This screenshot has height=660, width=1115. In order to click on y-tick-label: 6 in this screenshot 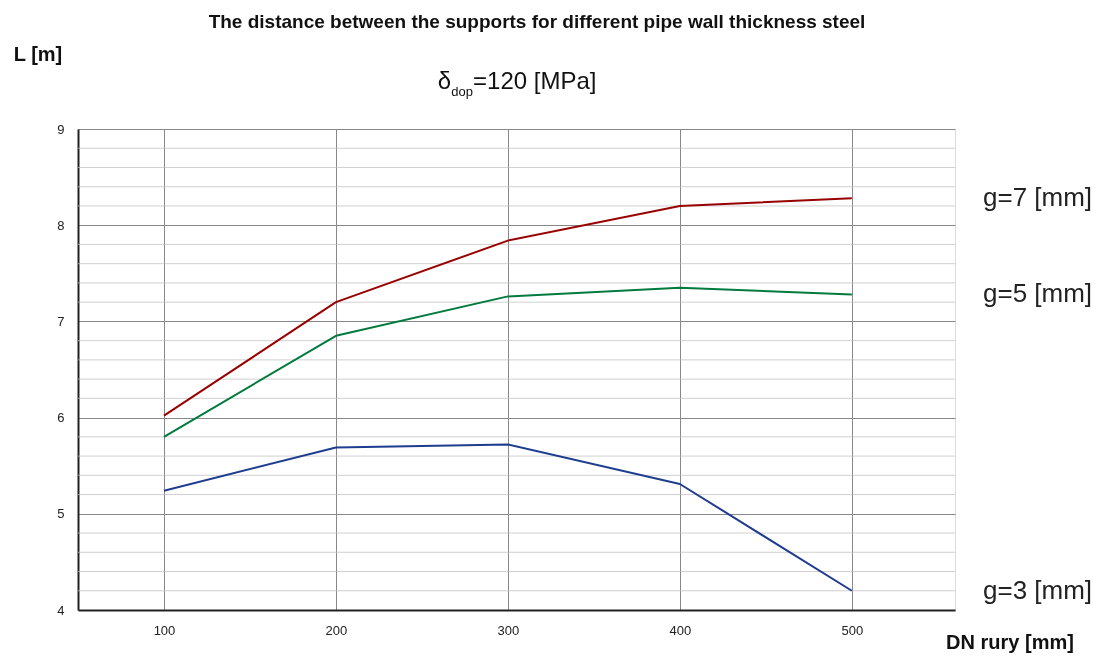, I will do `click(61, 418)`.